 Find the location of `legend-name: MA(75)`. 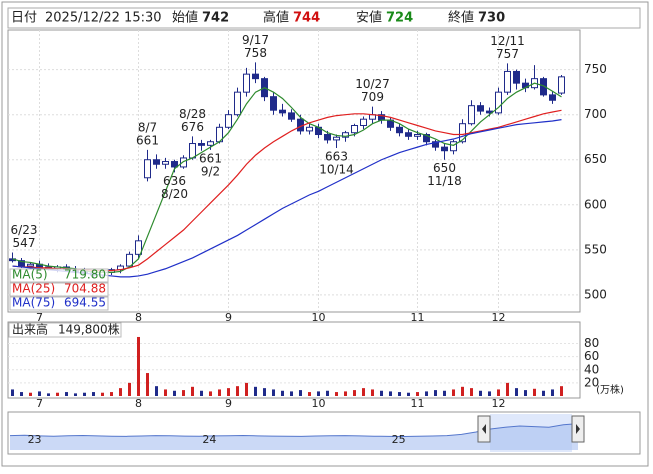

legend-name: MA(75) is located at coordinates (33, 303).